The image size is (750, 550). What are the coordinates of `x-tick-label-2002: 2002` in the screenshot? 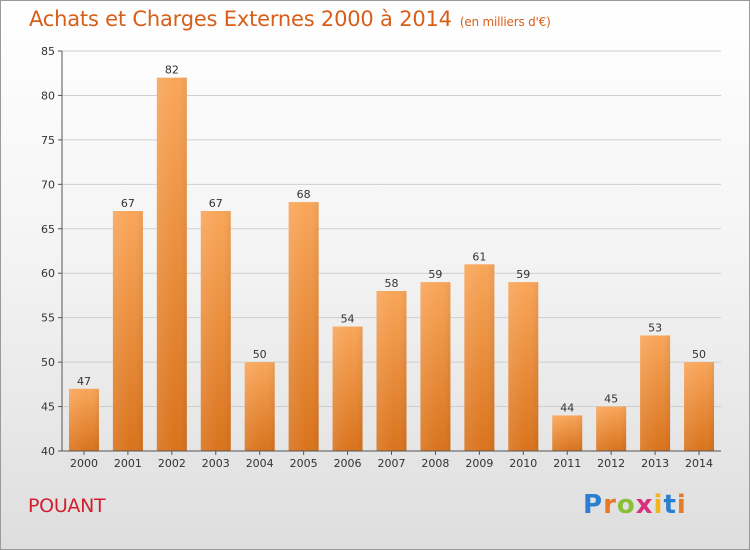 It's located at (172, 463).